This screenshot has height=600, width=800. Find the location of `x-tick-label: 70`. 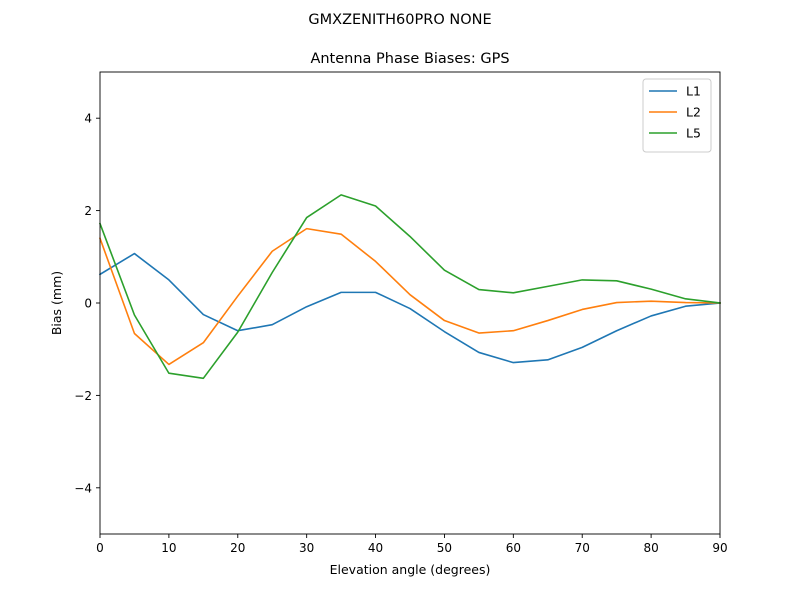

x-tick-label: 70 is located at coordinates (582, 548).